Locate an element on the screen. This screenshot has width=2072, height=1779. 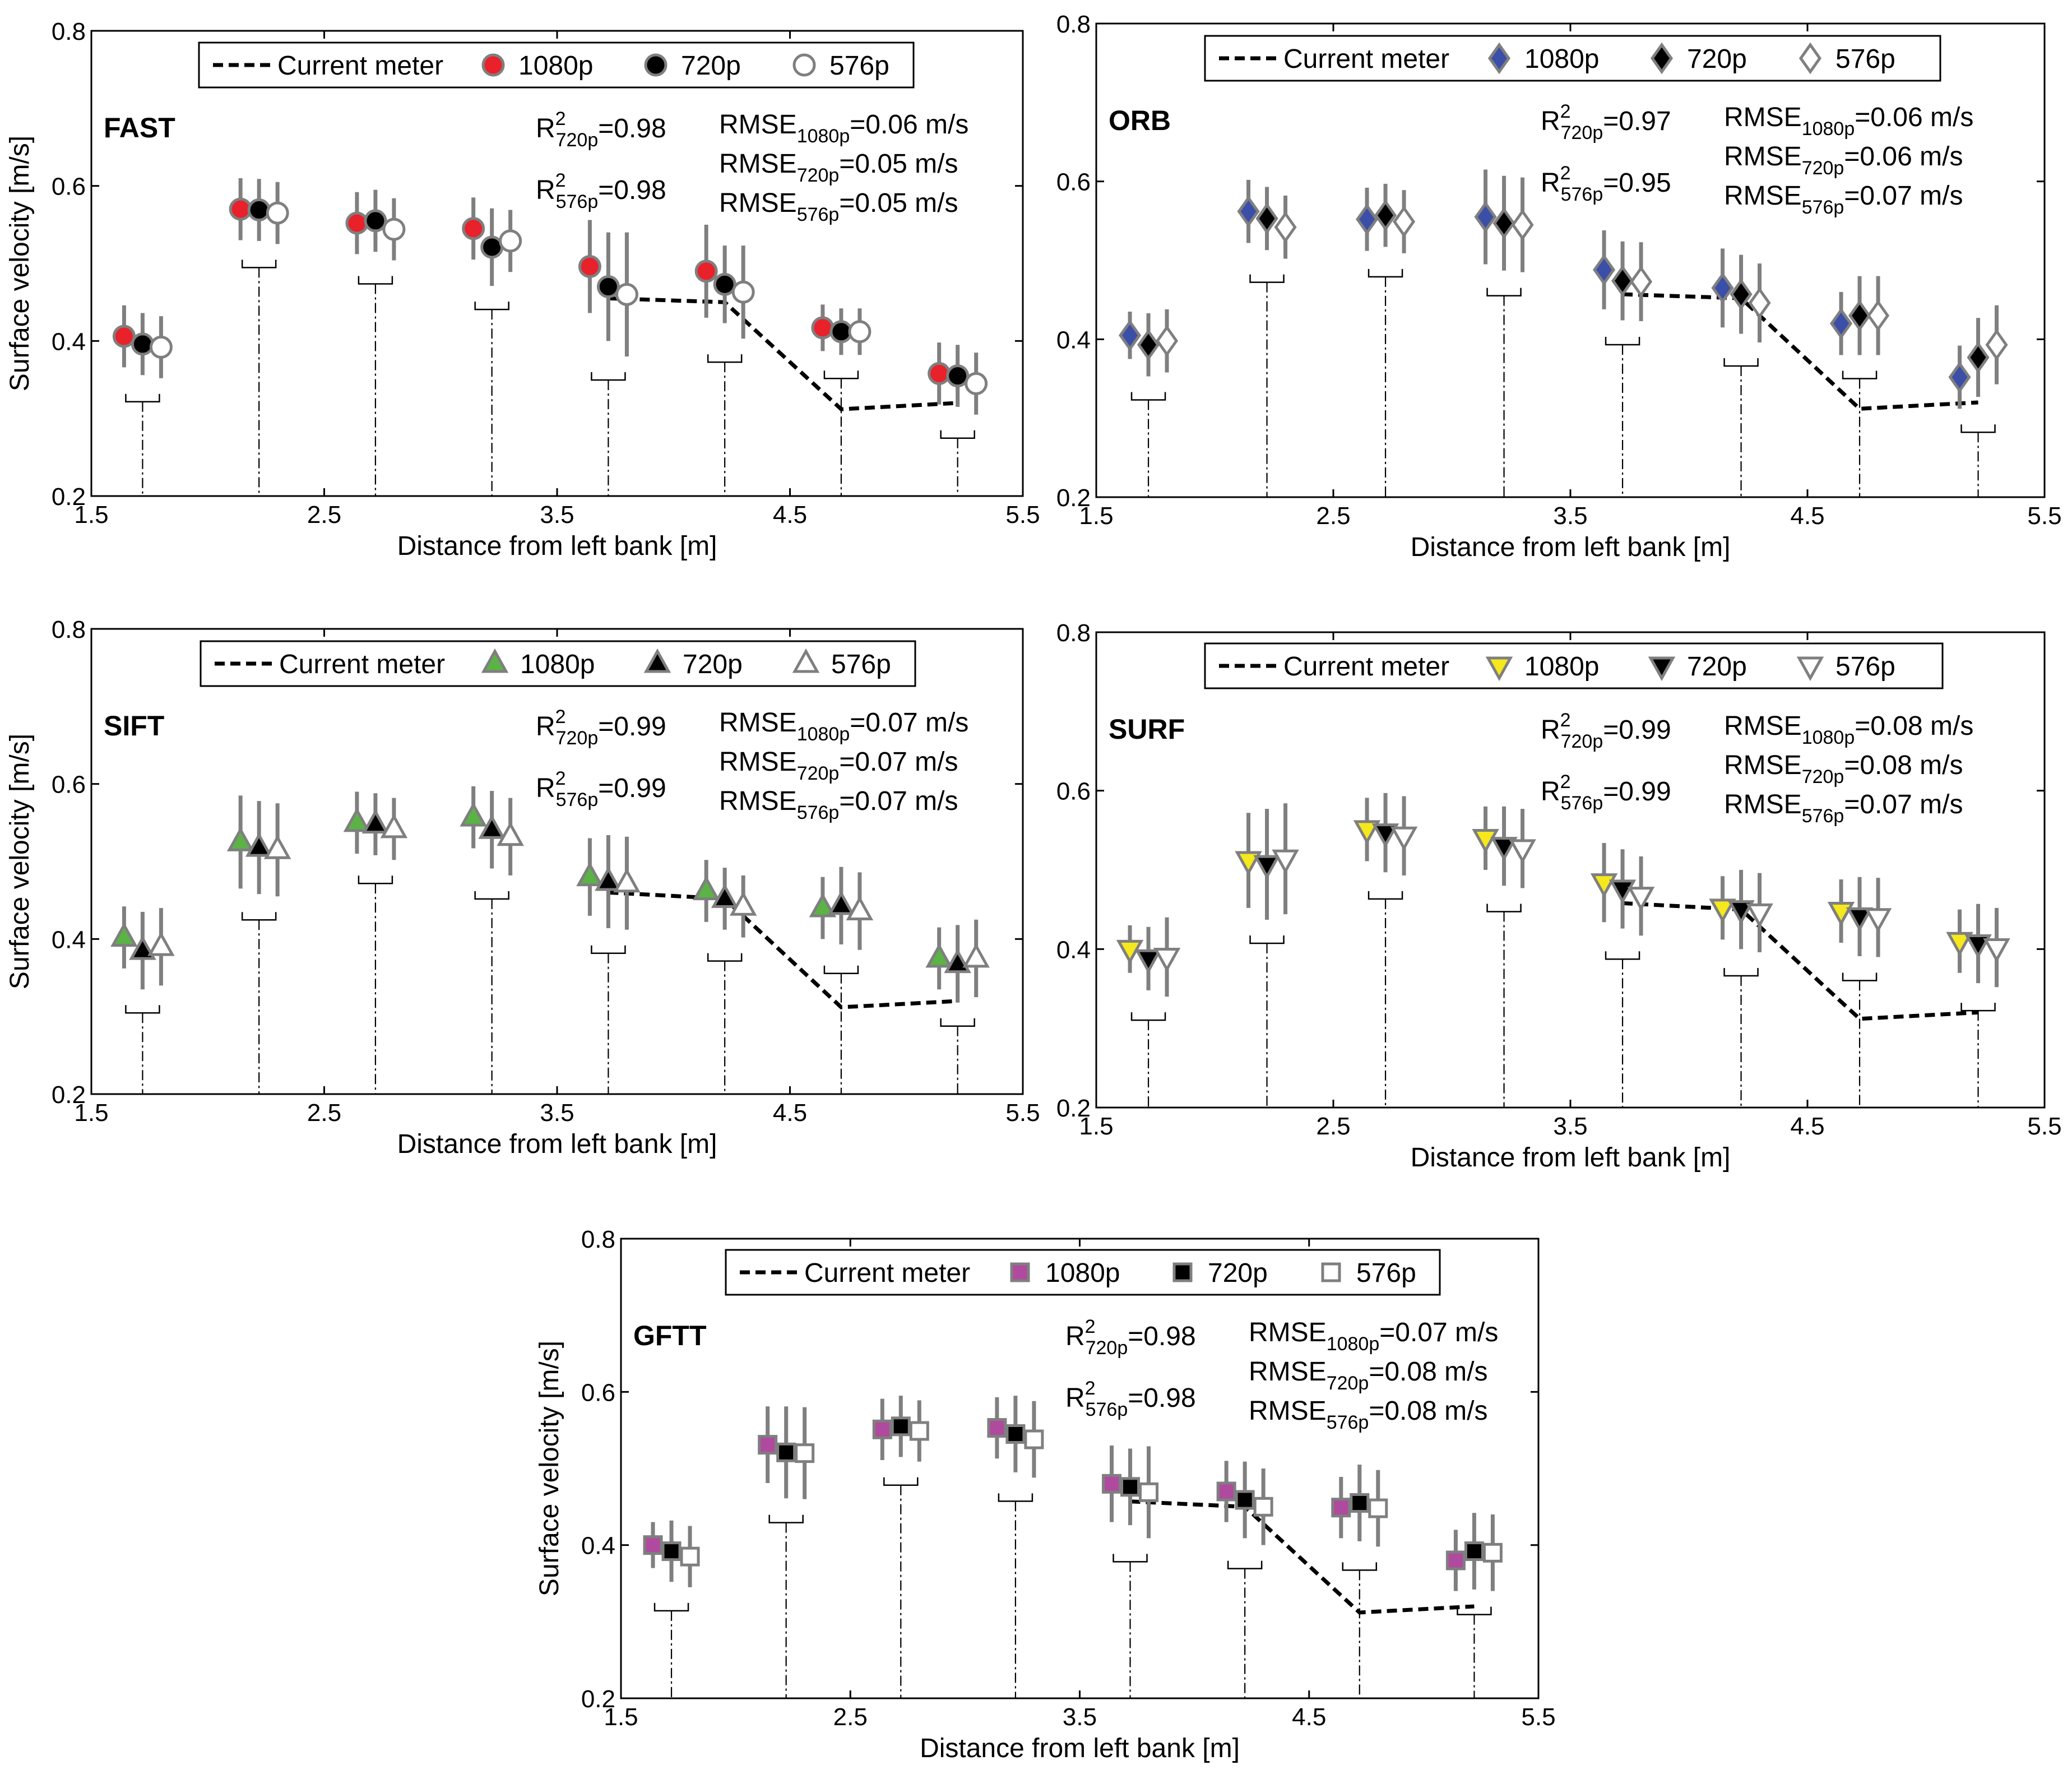
method-label: FAST is located at coordinates (139, 128).